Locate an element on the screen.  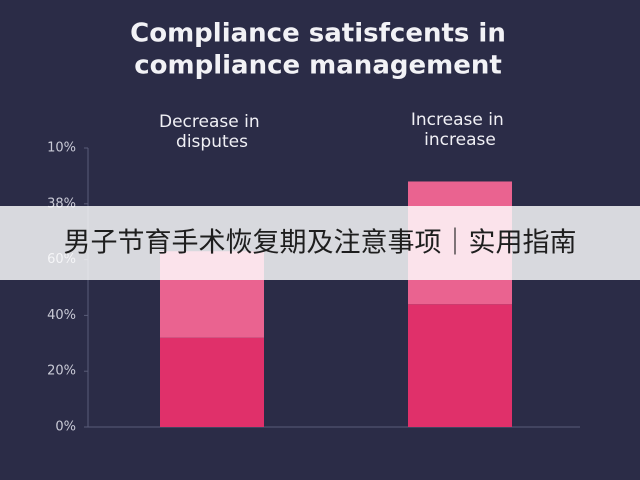
y-tick-label: 20% is located at coordinates (61, 371).